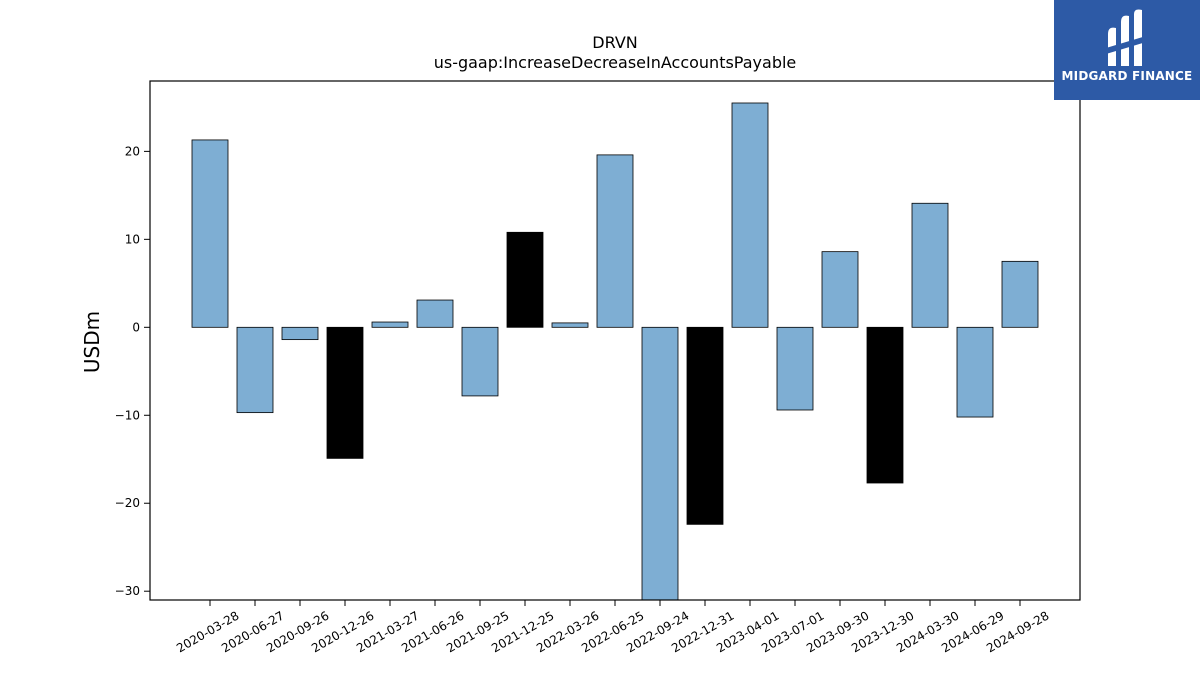 Image resolution: width=1200 pixels, height=675 pixels. I want to click on brand-logo: MIDGARD FINANCE, so click(1127, 50).